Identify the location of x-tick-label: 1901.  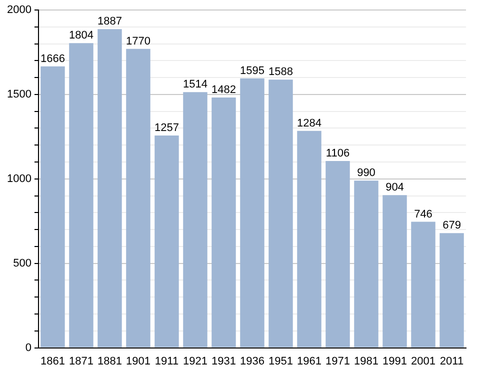
(138, 361).